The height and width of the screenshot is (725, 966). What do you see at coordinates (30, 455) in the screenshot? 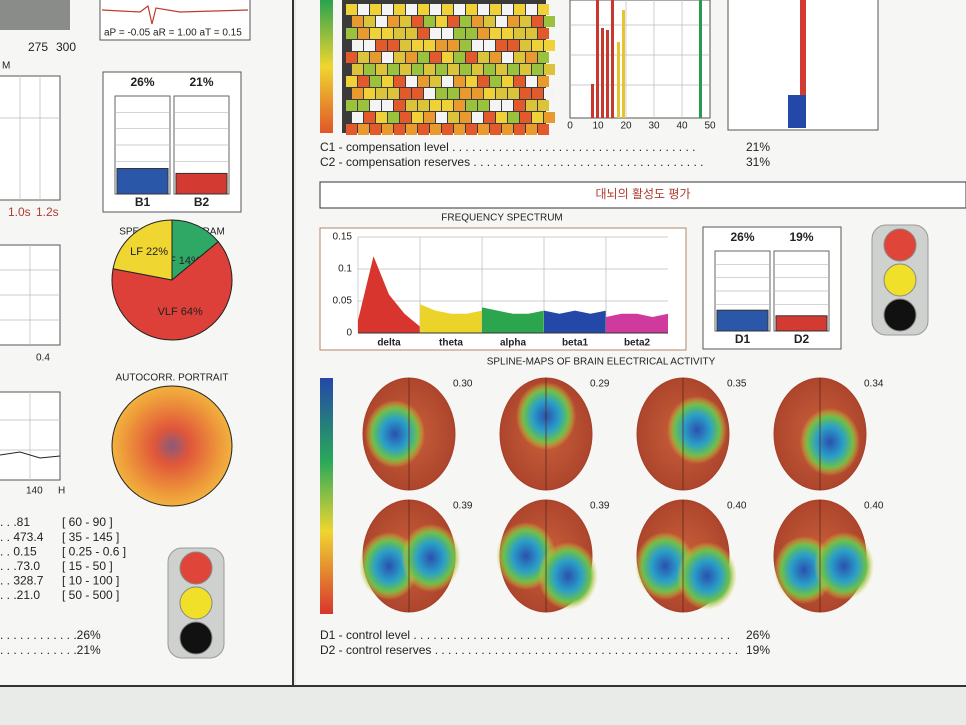
I see `trace` at bounding box center [30, 455].